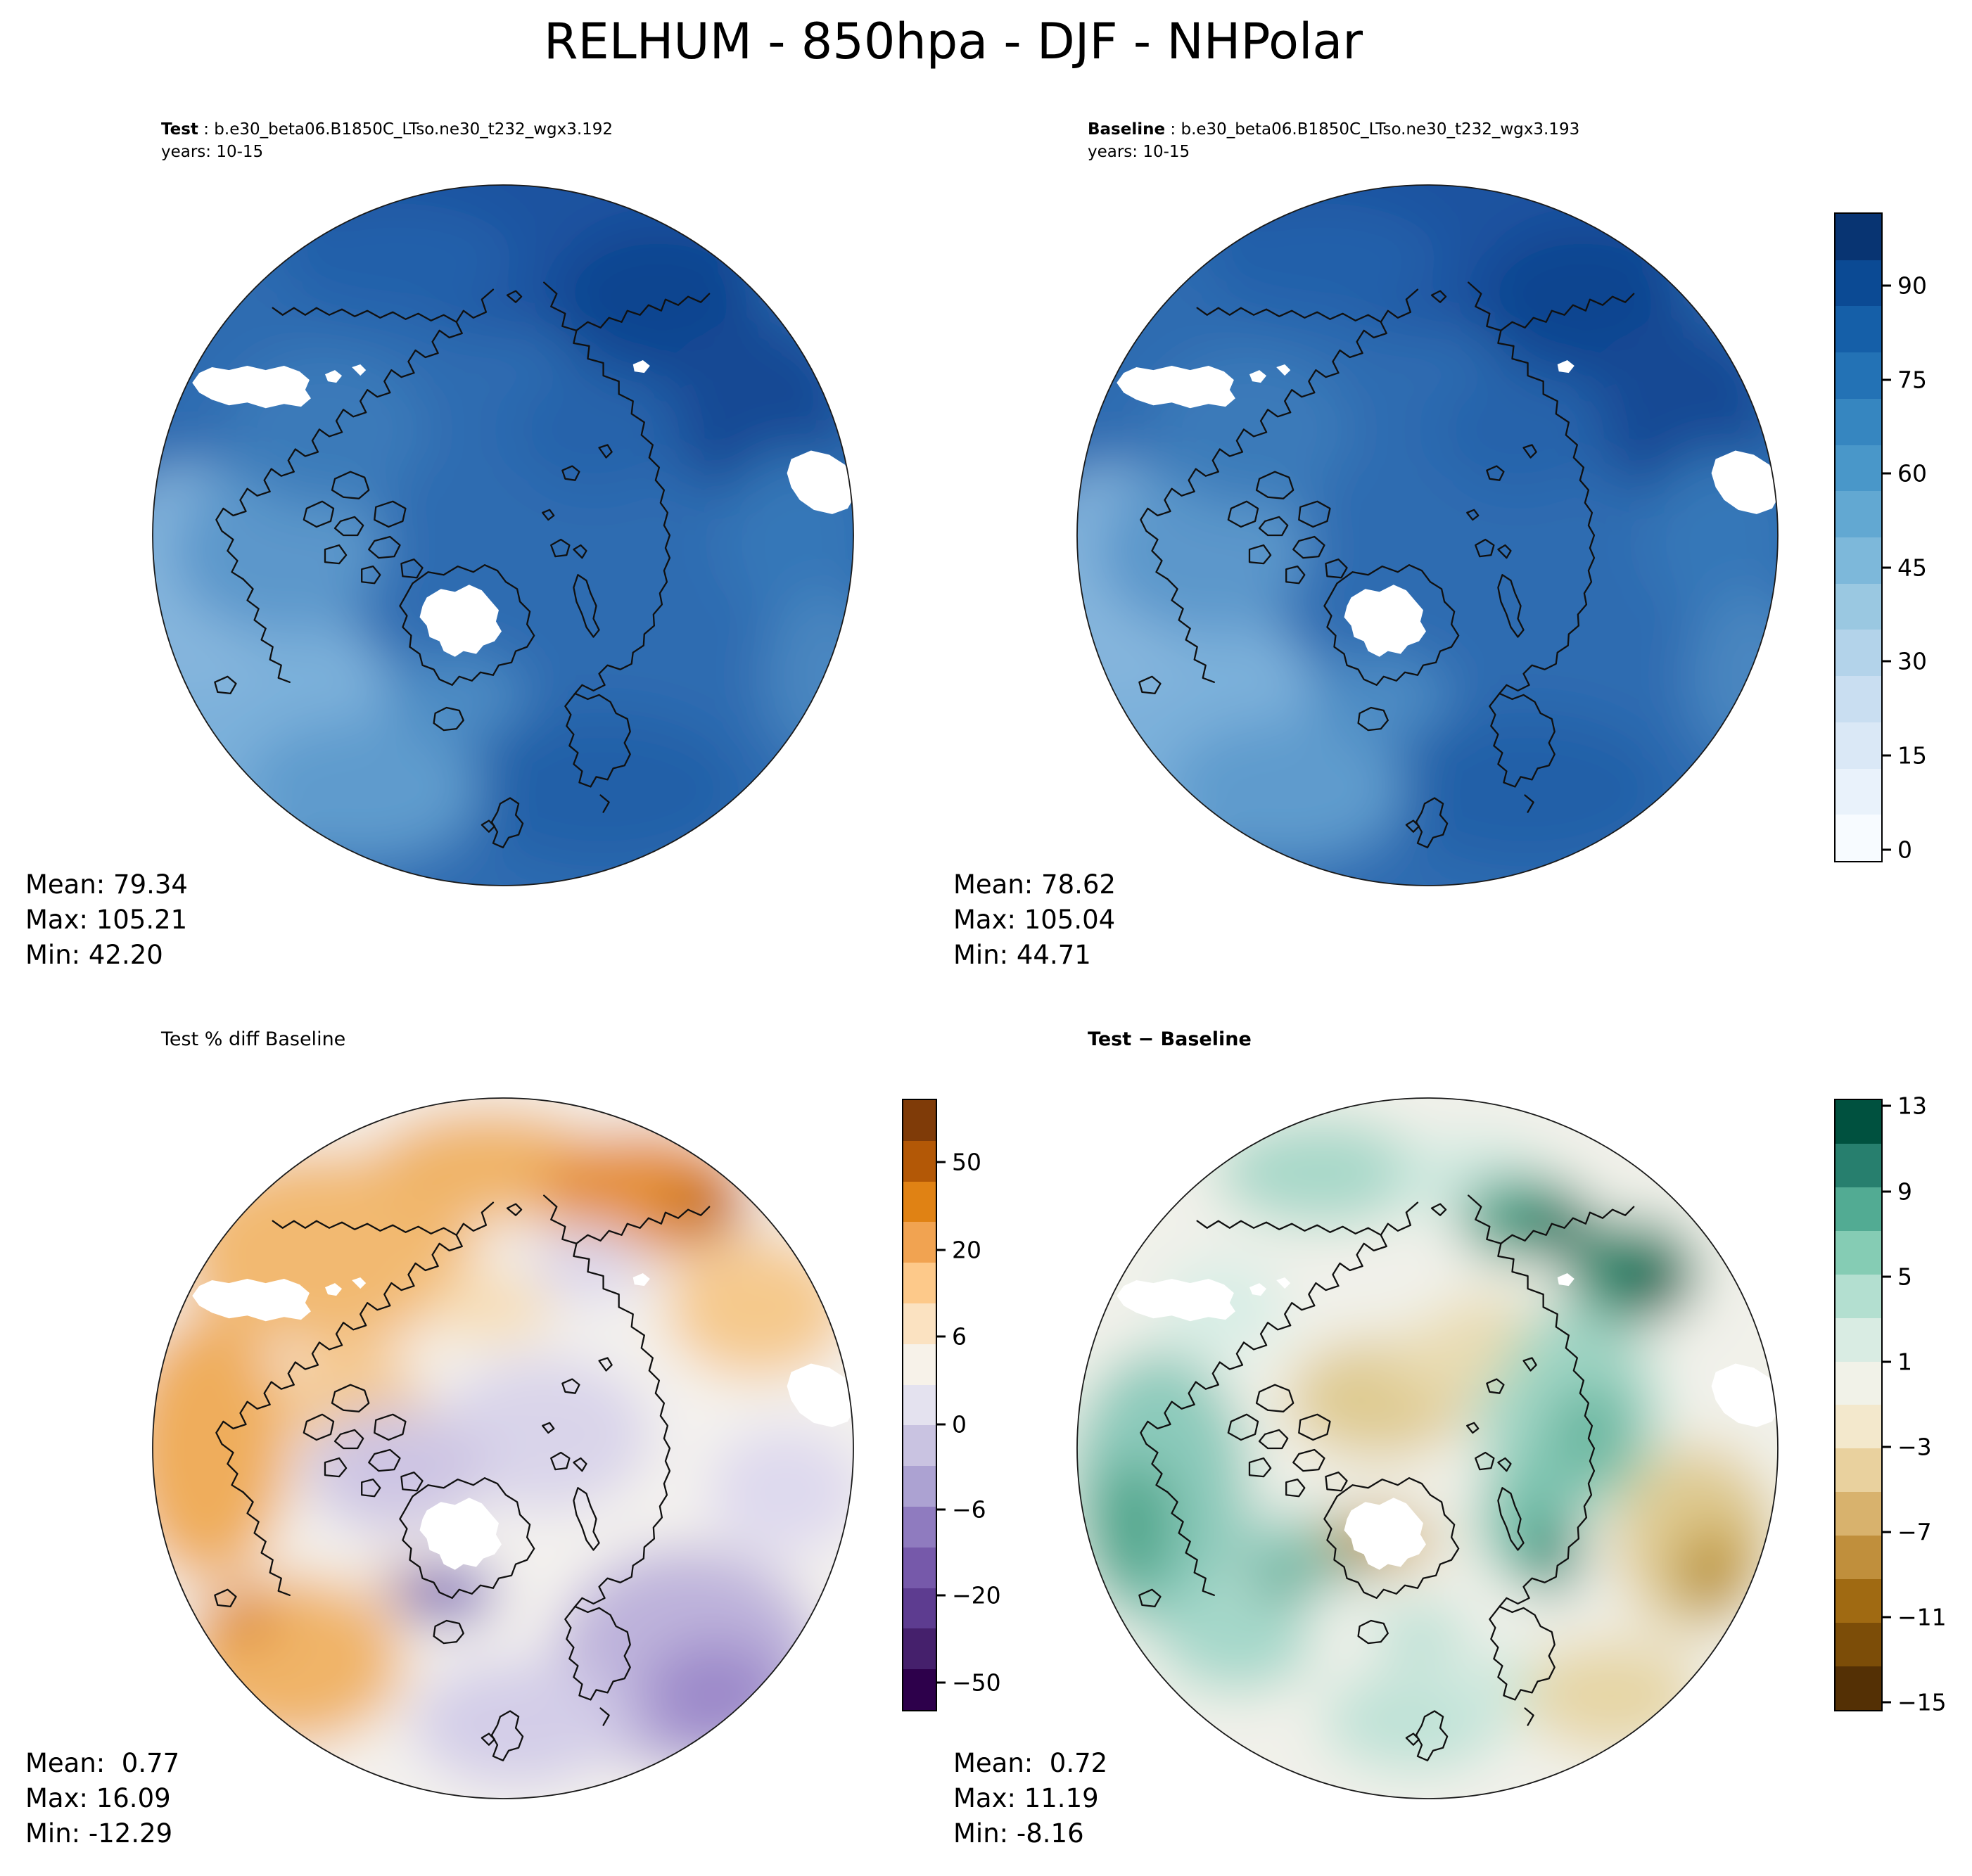 The image size is (1972, 1876). I want to click on colorbar-pct-diff: −50 −20 −6 0 6 20 50, so click(952, 1405).